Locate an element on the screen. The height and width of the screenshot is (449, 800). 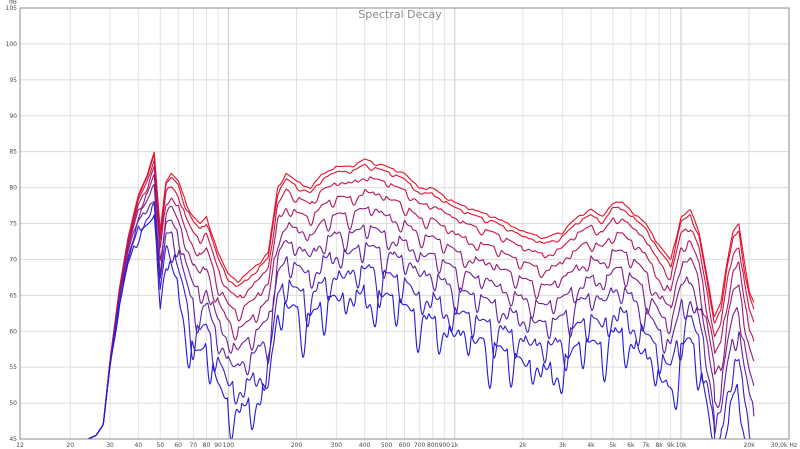
y-tick-label: 75 is located at coordinates (13, 224).